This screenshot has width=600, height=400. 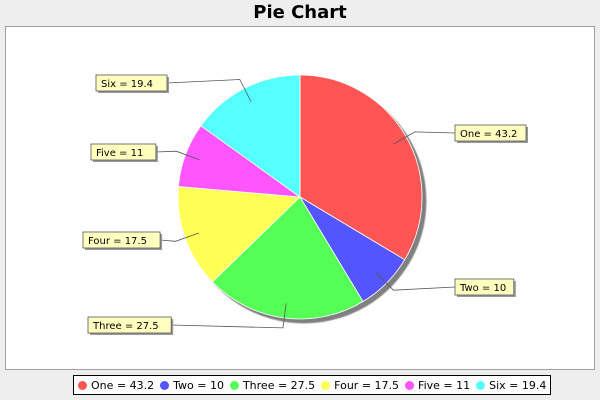 I want to click on legend-item-four: Four = 17.5, so click(x=360, y=385).